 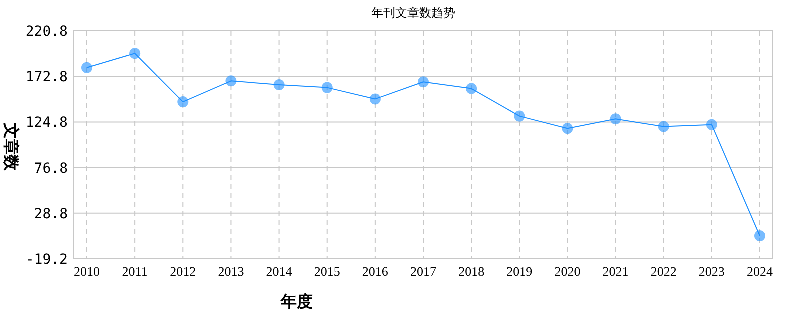 I want to click on y-tick-label: 124.8, so click(x=47, y=123).